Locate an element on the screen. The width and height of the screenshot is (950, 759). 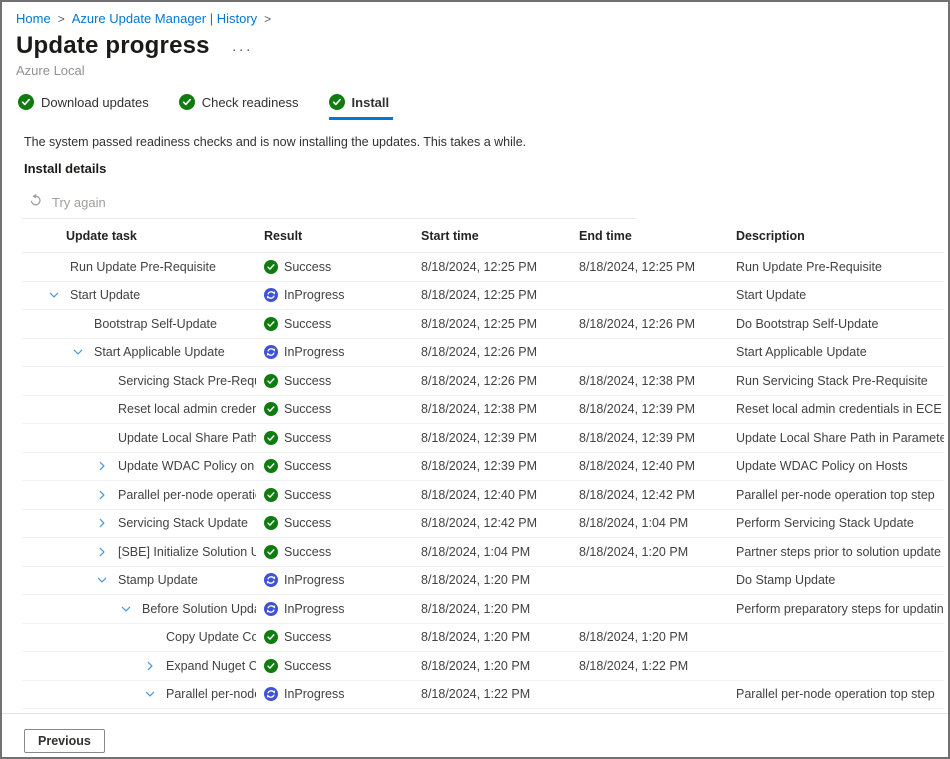
end-time: 8/18/2024, 1:22 PM is located at coordinates (634, 665).